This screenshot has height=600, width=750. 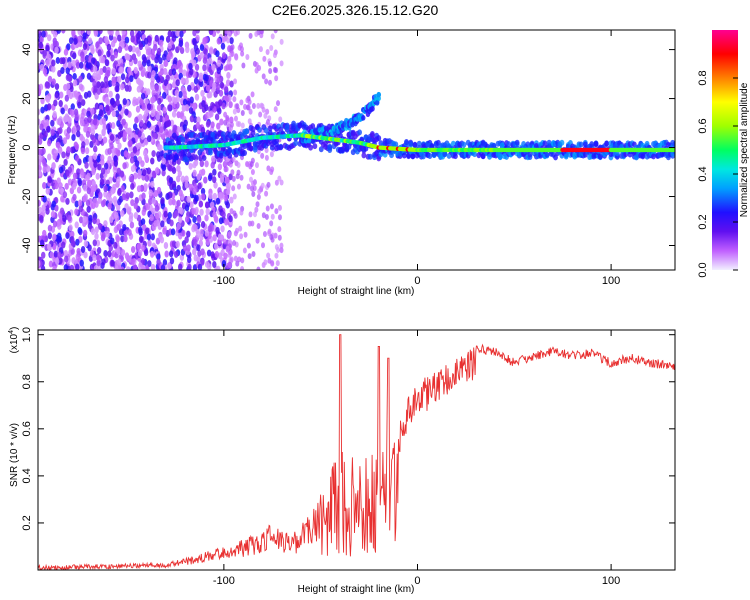 What do you see at coordinates (355, 10) in the screenshot?
I see `figure-title: C2E6.2025.326.15.12.G20` at bounding box center [355, 10].